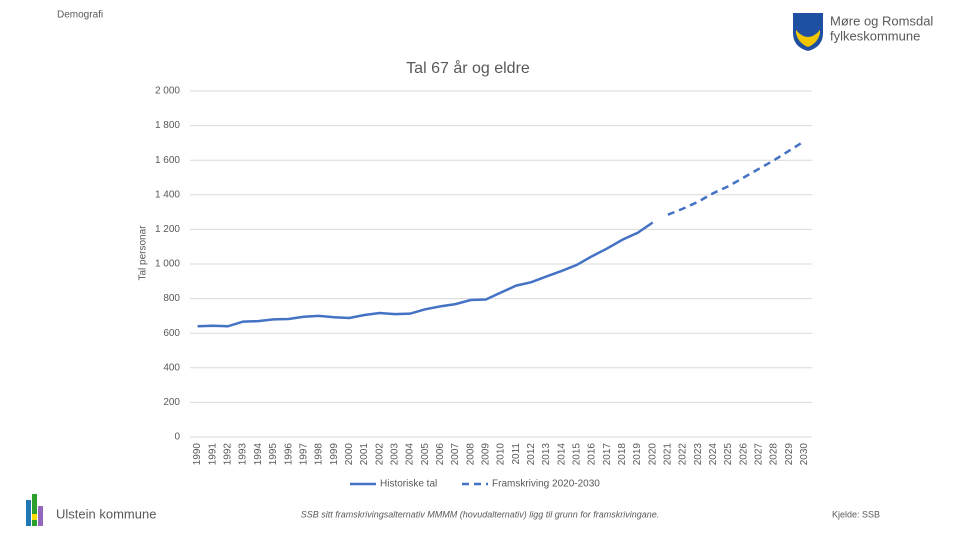 The width and height of the screenshot is (960, 540). Describe the element at coordinates (759, 454) in the screenshot. I see `x-tick-label: 2027` at that location.